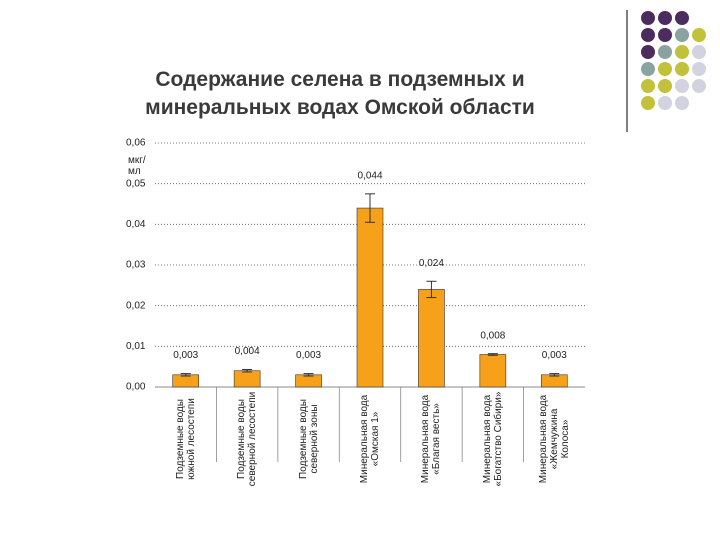  What do you see at coordinates (136, 183) in the screenshot?
I see `y-tick-label: 0,05` at bounding box center [136, 183].